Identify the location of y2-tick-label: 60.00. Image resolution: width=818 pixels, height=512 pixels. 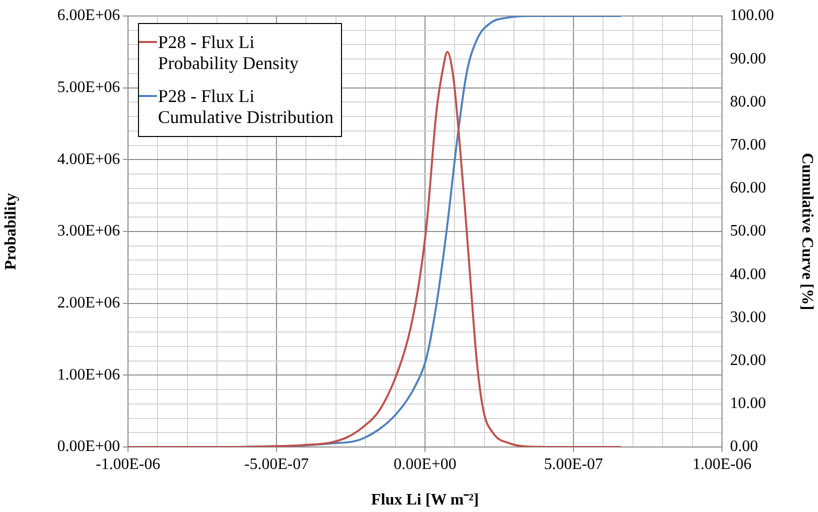
(748, 188).